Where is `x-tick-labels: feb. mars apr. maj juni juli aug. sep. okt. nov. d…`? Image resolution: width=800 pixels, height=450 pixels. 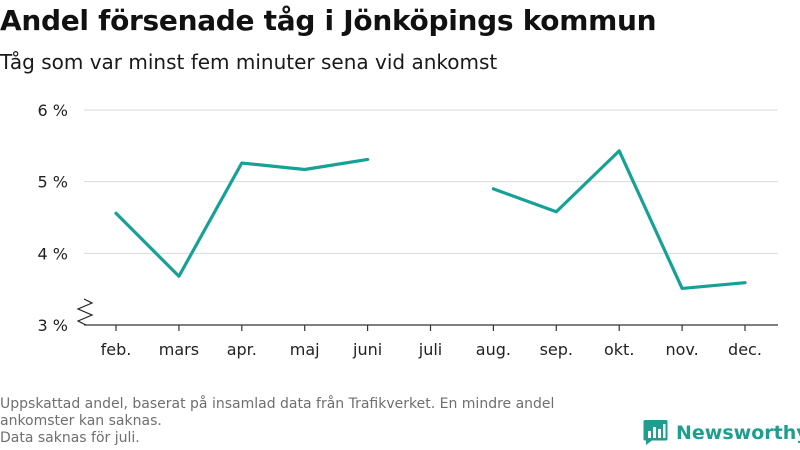 x-tick-labels: feb. mars apr. maj juni juli aug. sep. okt. nov. d… is located at coordinates (431, 349).